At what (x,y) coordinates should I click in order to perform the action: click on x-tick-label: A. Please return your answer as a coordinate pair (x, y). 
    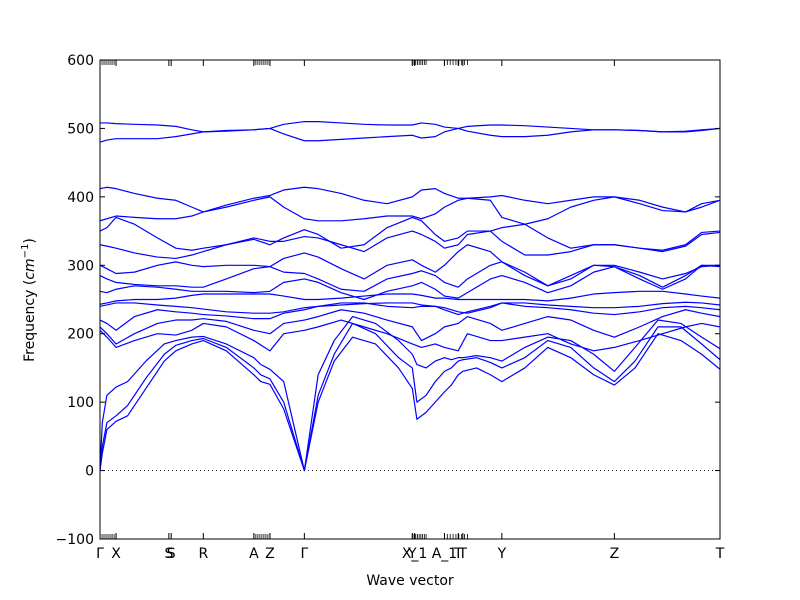
    Looking at the image, I should click on (254, 554).